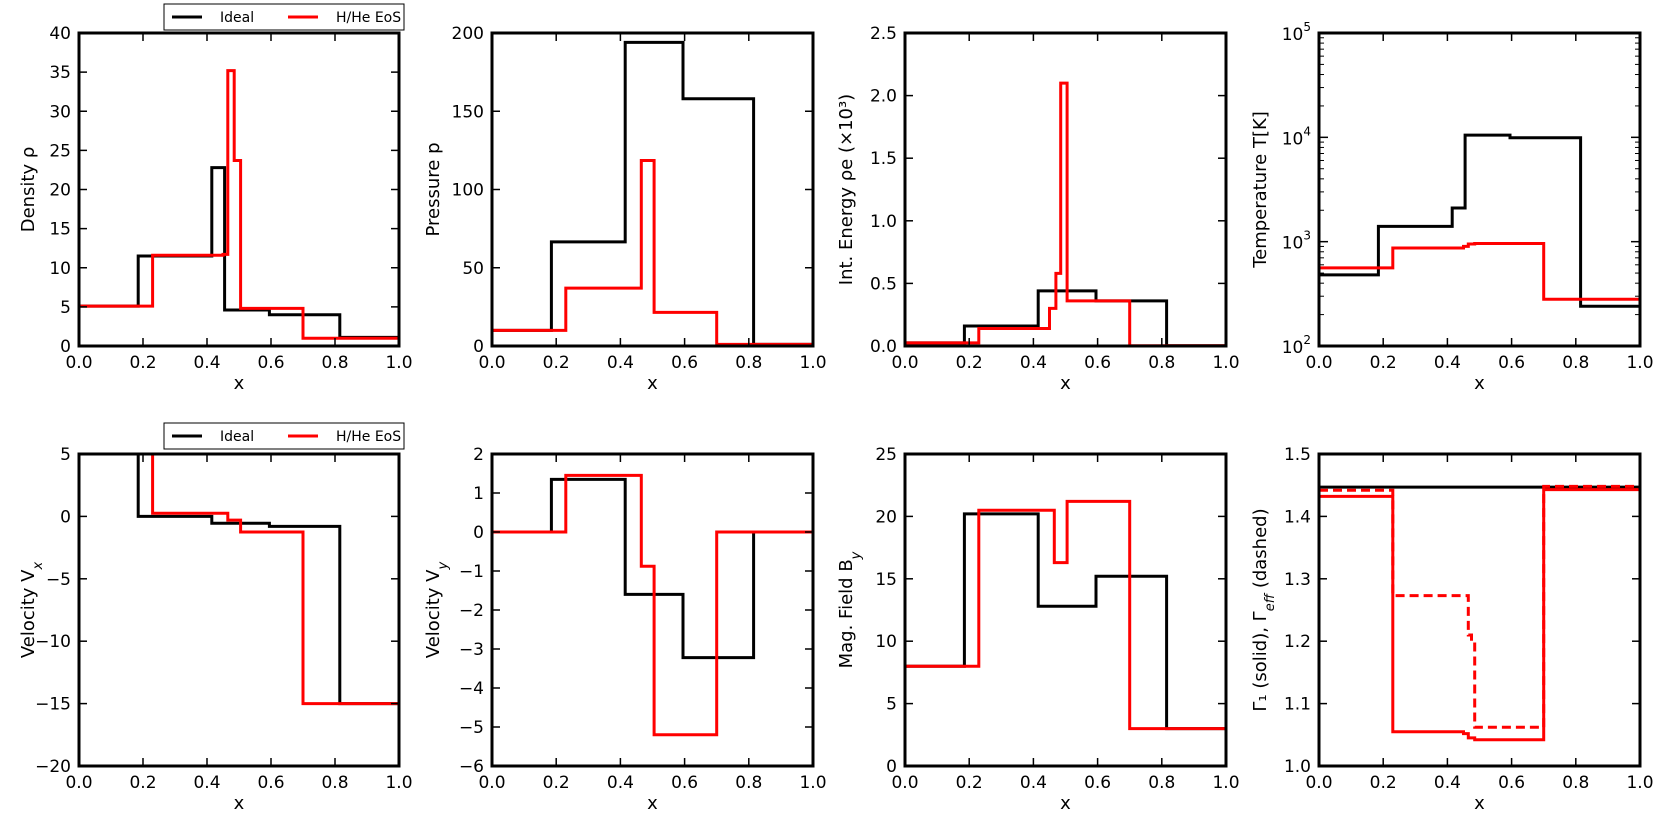  Describe the element at coordinates (1297, 767) in the screenshot. I see `y-tick-label: 1.0` at that location.